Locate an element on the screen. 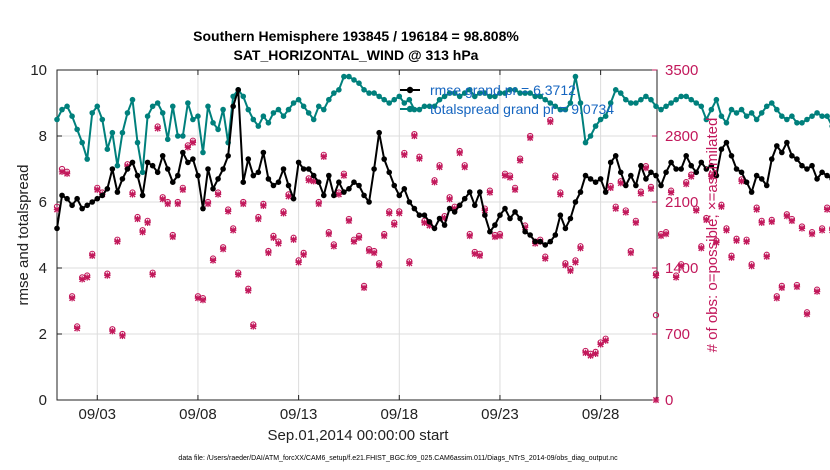 The height and width of the screenshot is (470, 830). legend-marker-totalspread is located at coordinates (410, 109).